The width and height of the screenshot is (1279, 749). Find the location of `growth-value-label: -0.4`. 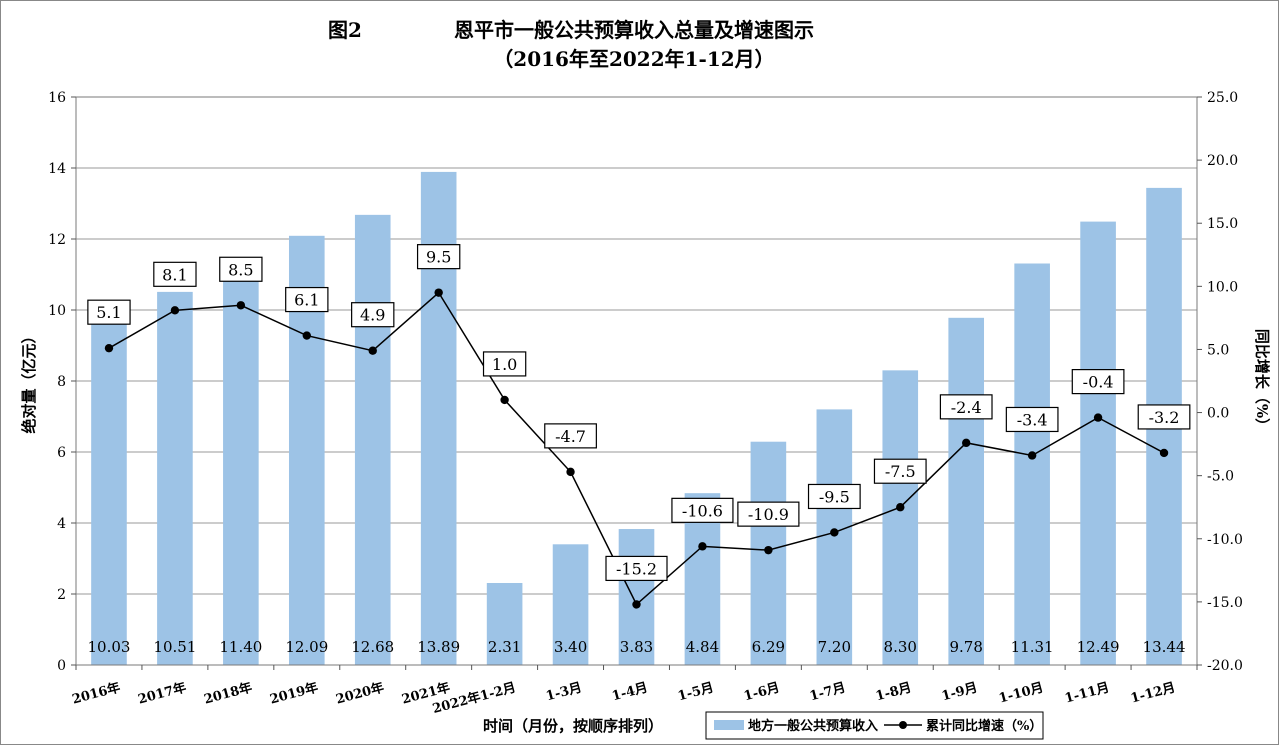

growth-value-label: -0.4 is located at coordinates (1098, 382).